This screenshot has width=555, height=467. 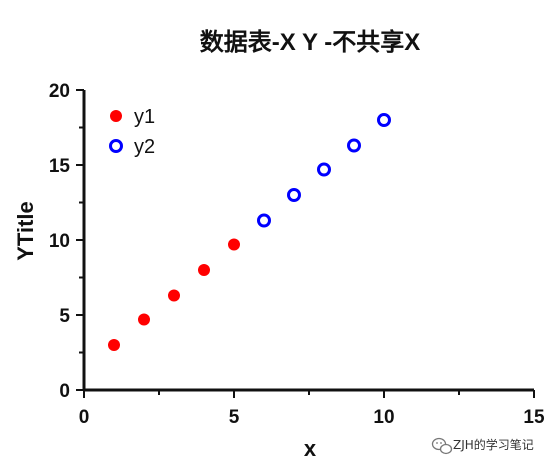 I want to click on y-tick-label: 0, so click(x=64, y=391).